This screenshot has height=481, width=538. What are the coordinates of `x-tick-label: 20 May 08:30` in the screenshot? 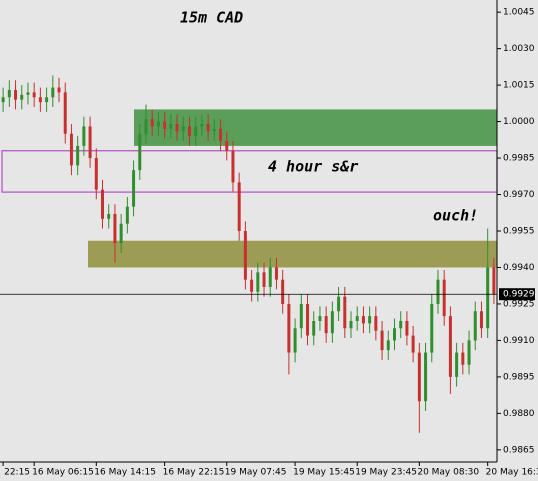 It's located at (448, 473).